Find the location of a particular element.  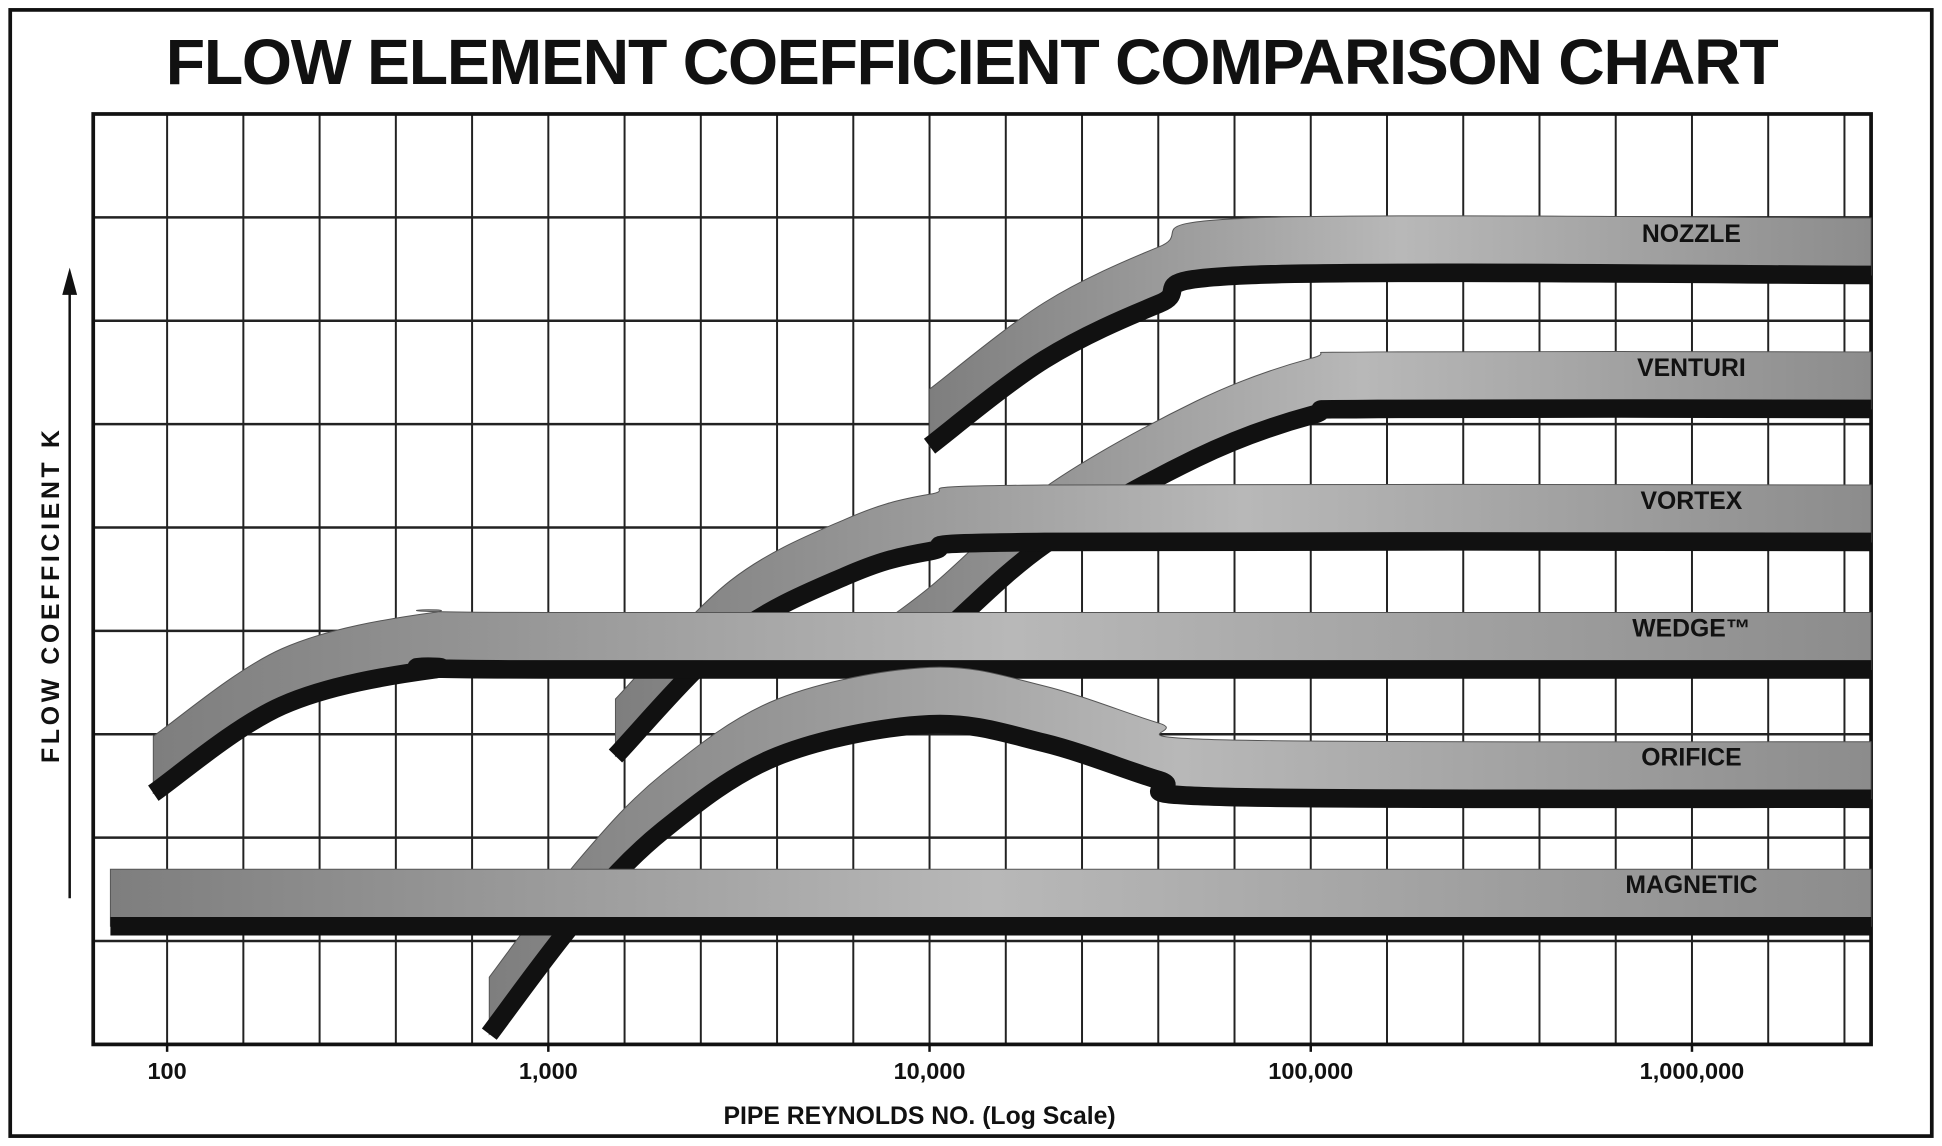

x-tick-label: 100,000 is located at coordinates (1310, 1071).